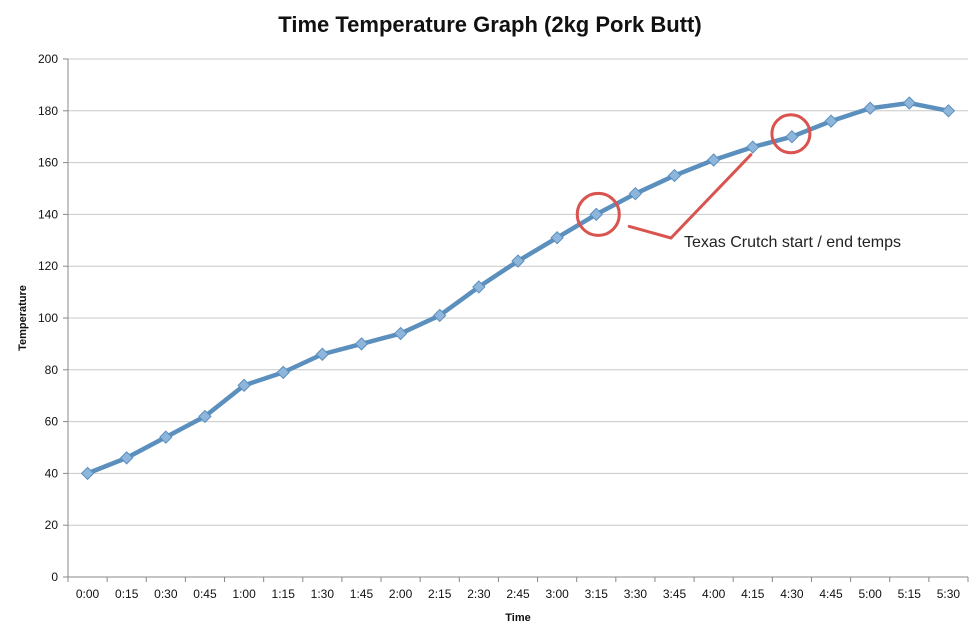 Image resolution: width=980 pixels, height=631 pixels. Describe the element at coordinates (284, 594) in the screenshot. I see `x-tick-label: 1:15` at that location.